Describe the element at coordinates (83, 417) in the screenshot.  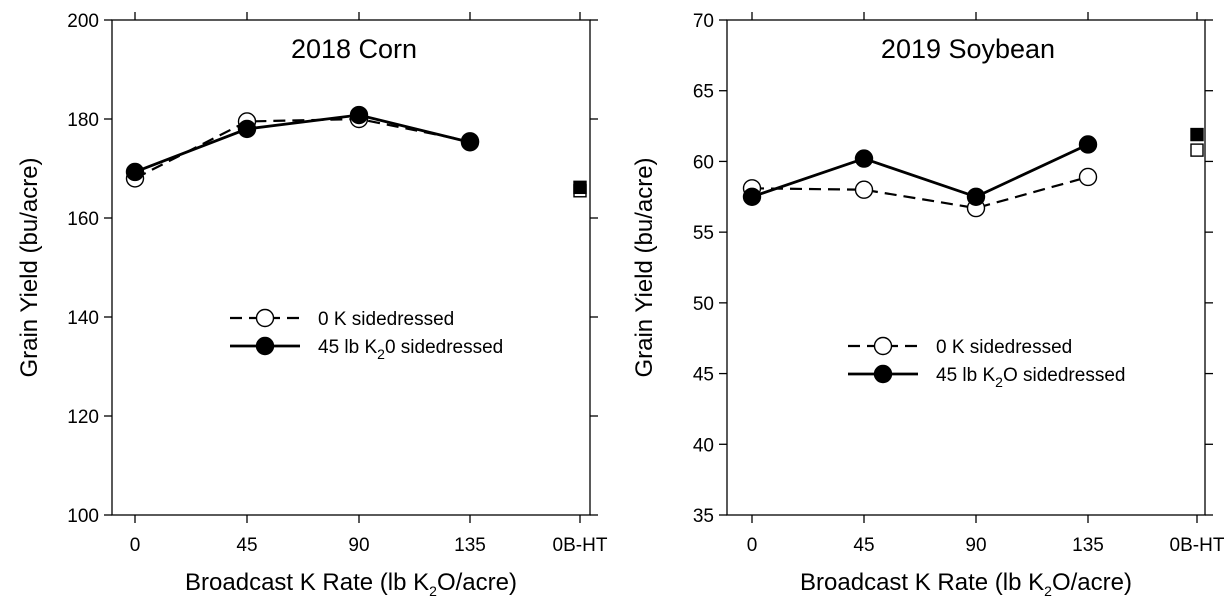
I see `y-tick-label: 120` at that location.